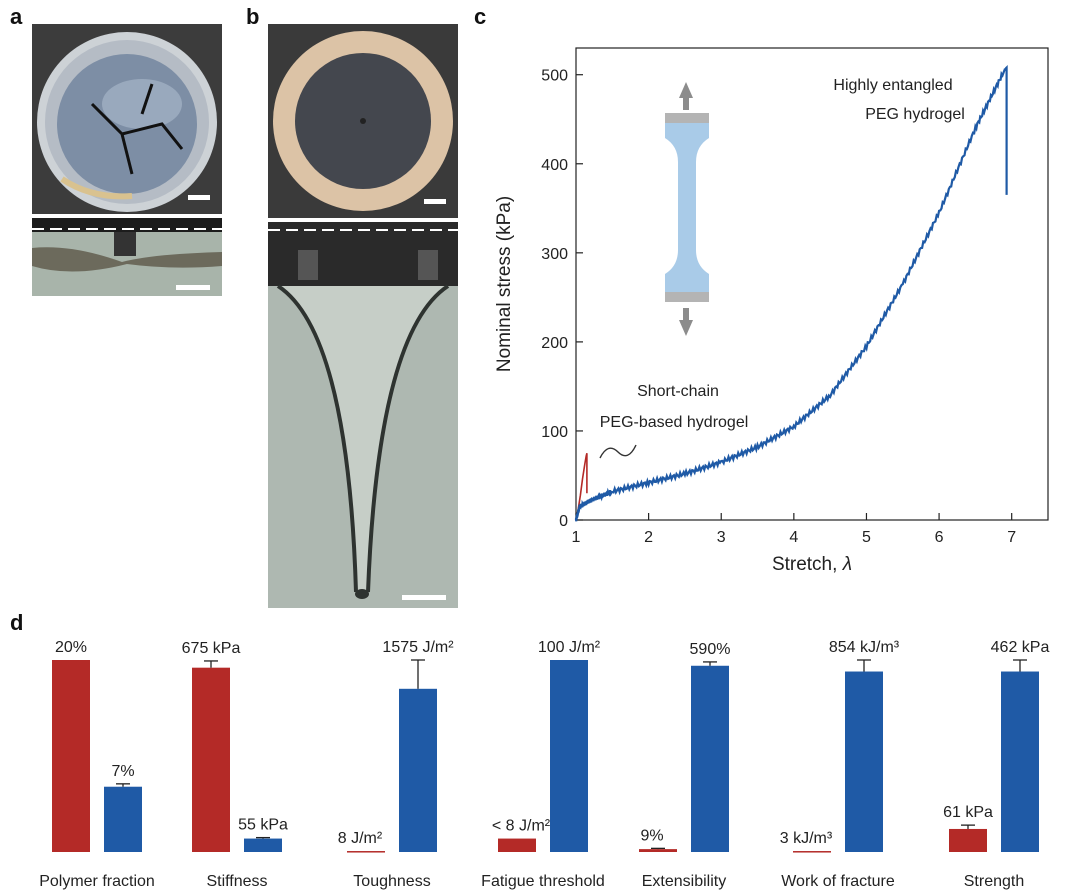  What do you see at coordinates (994, 881) in the screenshot?
I see `category-label: Strength` at bounding box center [994, 881].